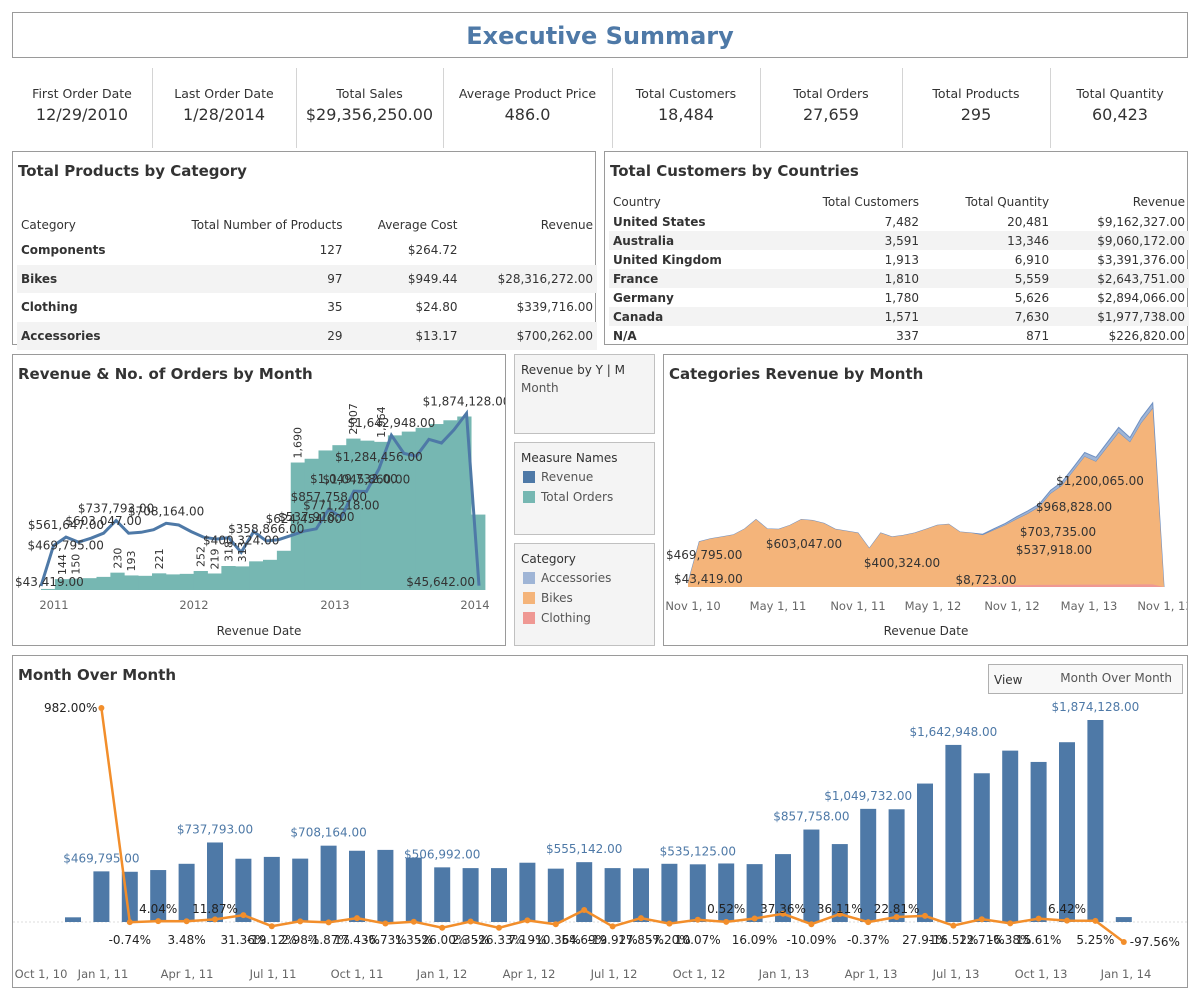 This screenshot has height=999, width=1199. What do you see at coordinates (529, 598) in the screenshot?
I see `swatch-bikes` at bounding box center [529, 598].